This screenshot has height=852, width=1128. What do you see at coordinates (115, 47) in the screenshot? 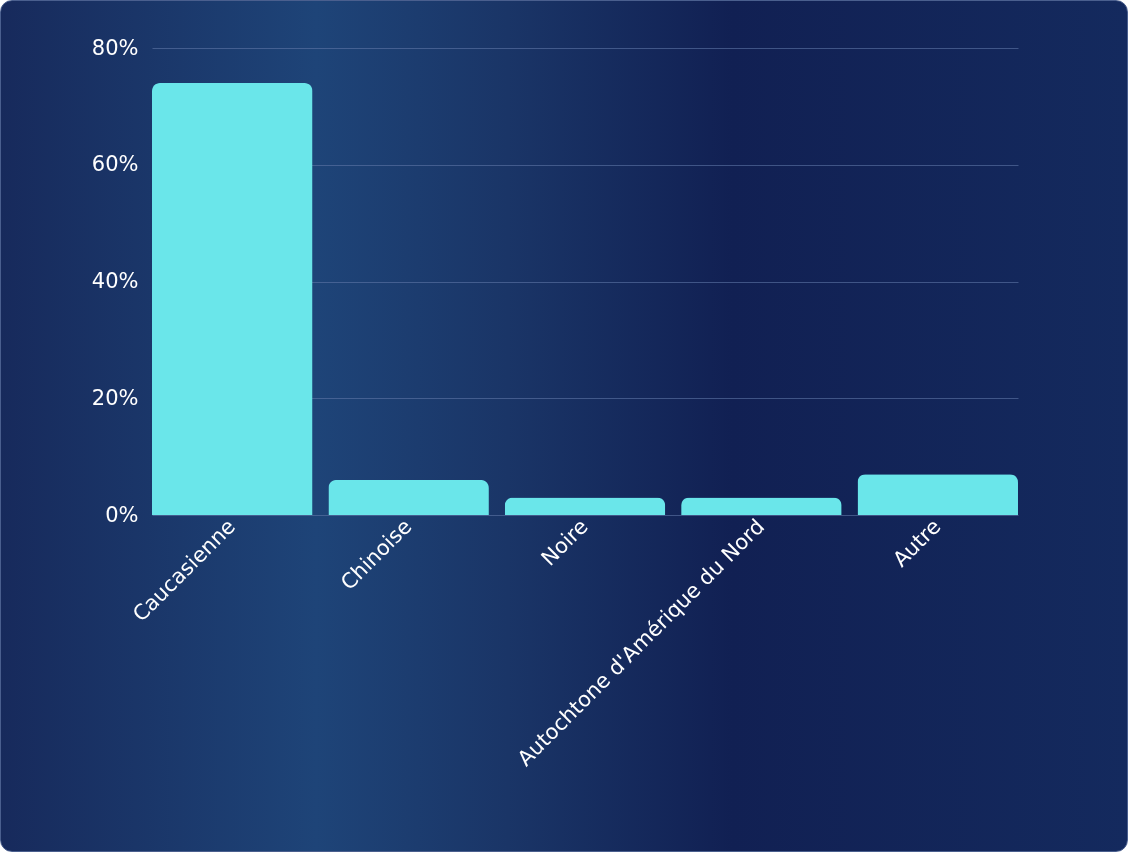
I see `y-tick-label: 80%` at bounding box center [115, 47].